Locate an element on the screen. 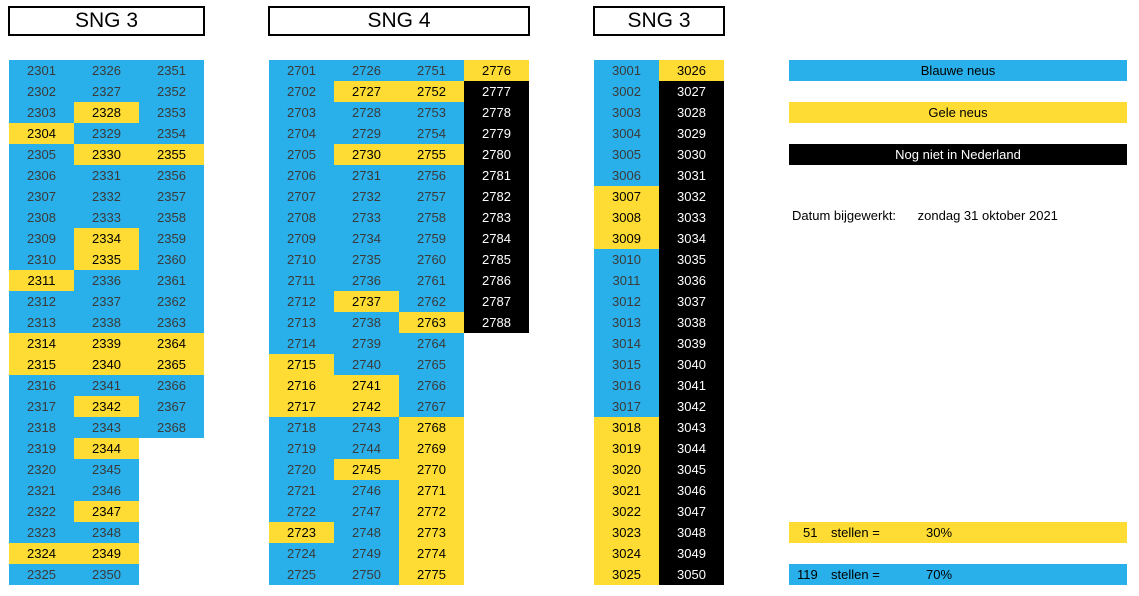 This screenshot has height=596, width=1139. train-number-cell: 2731 is located at coordinates (366, 175).